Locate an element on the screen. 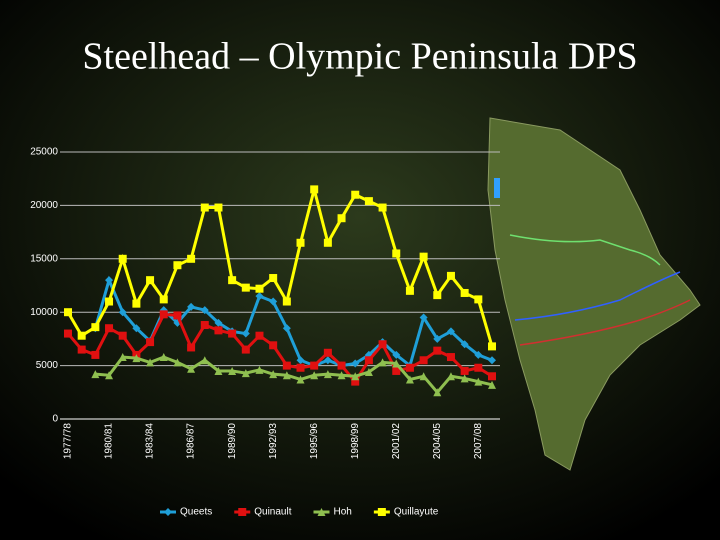  map-river is located at coordinates (597, 296).